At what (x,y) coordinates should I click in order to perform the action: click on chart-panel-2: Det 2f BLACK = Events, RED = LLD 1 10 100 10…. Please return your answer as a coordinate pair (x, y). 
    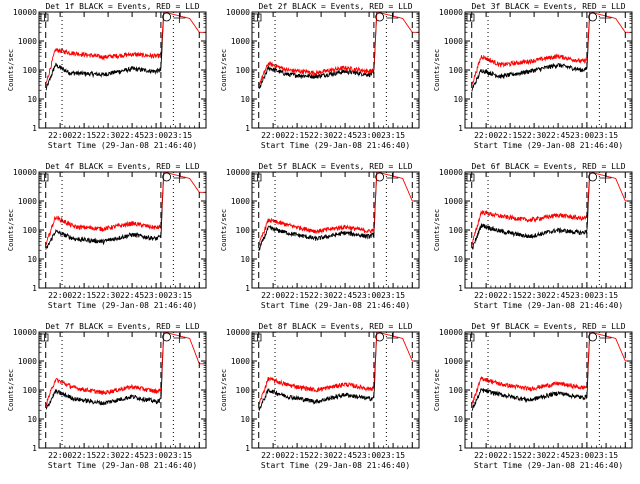
    Looking at the image, I should click on (320, 76).